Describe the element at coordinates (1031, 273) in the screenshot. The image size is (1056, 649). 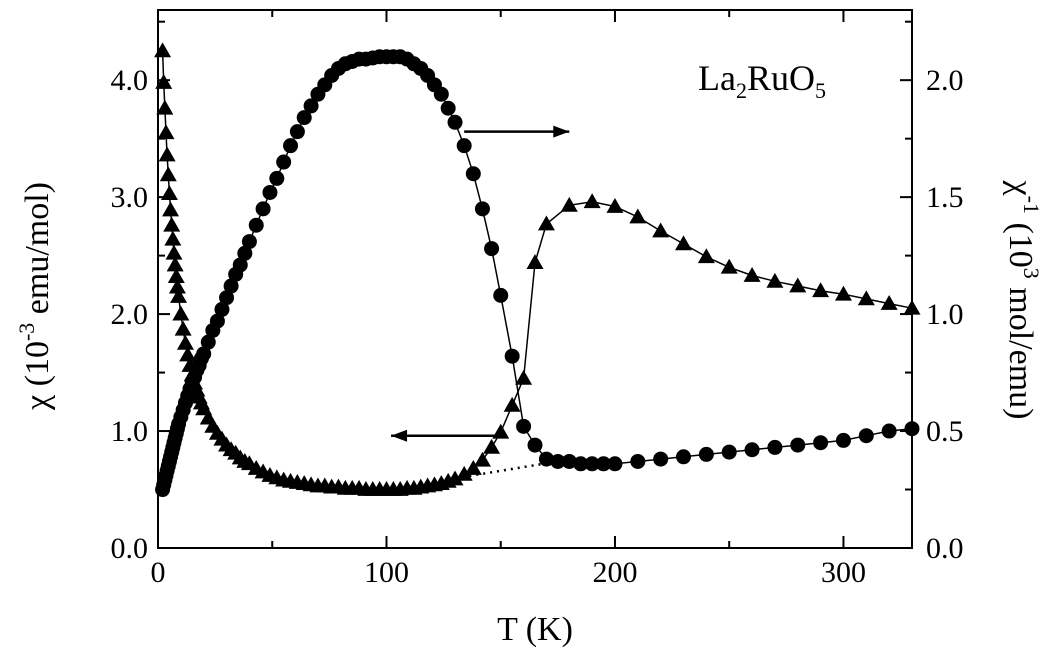
I see `y-right-label-sup2: 3` at that location.